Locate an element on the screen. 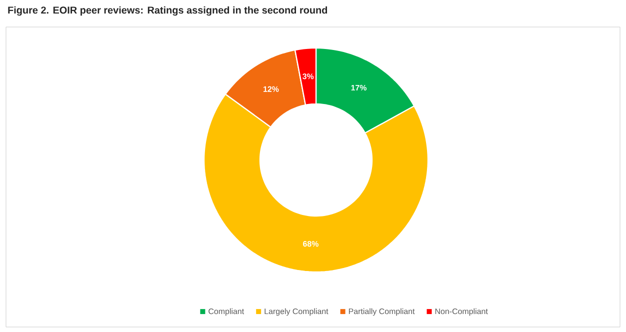  chart-title: Figure 2. EOIR peer reviews: Ratings assigned in the second round is located at coordinates (168, 11).